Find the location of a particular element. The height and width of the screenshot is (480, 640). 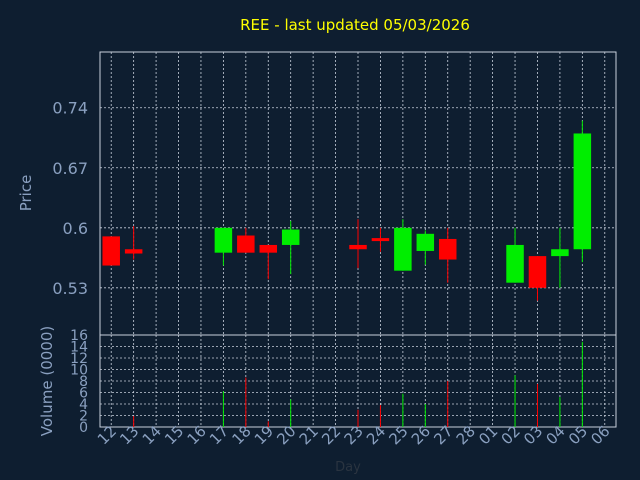

volume-tick-label: 12 is located at coordinates (79, 359).